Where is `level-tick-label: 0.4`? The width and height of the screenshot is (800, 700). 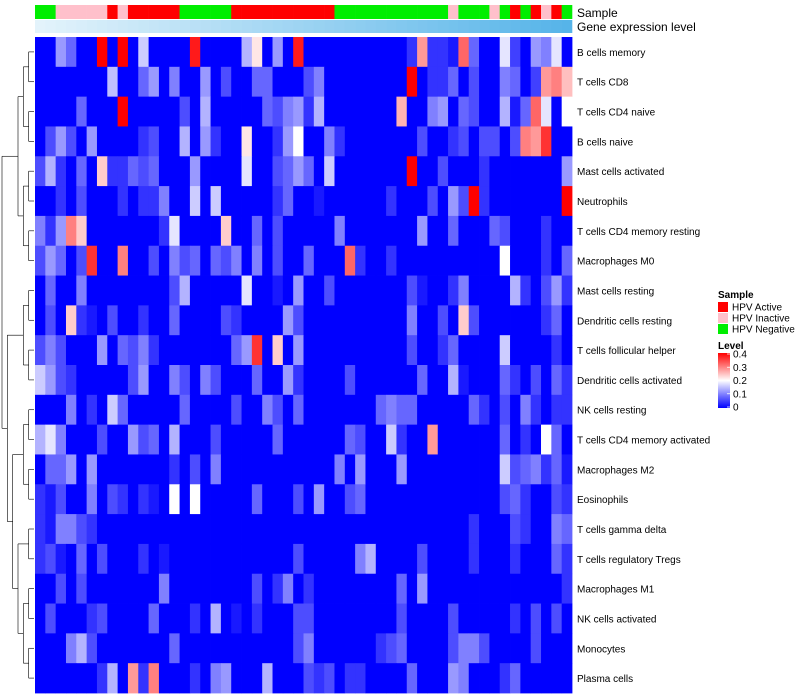 level-tick-label: 0.4 is located at coordinates (740, 355).